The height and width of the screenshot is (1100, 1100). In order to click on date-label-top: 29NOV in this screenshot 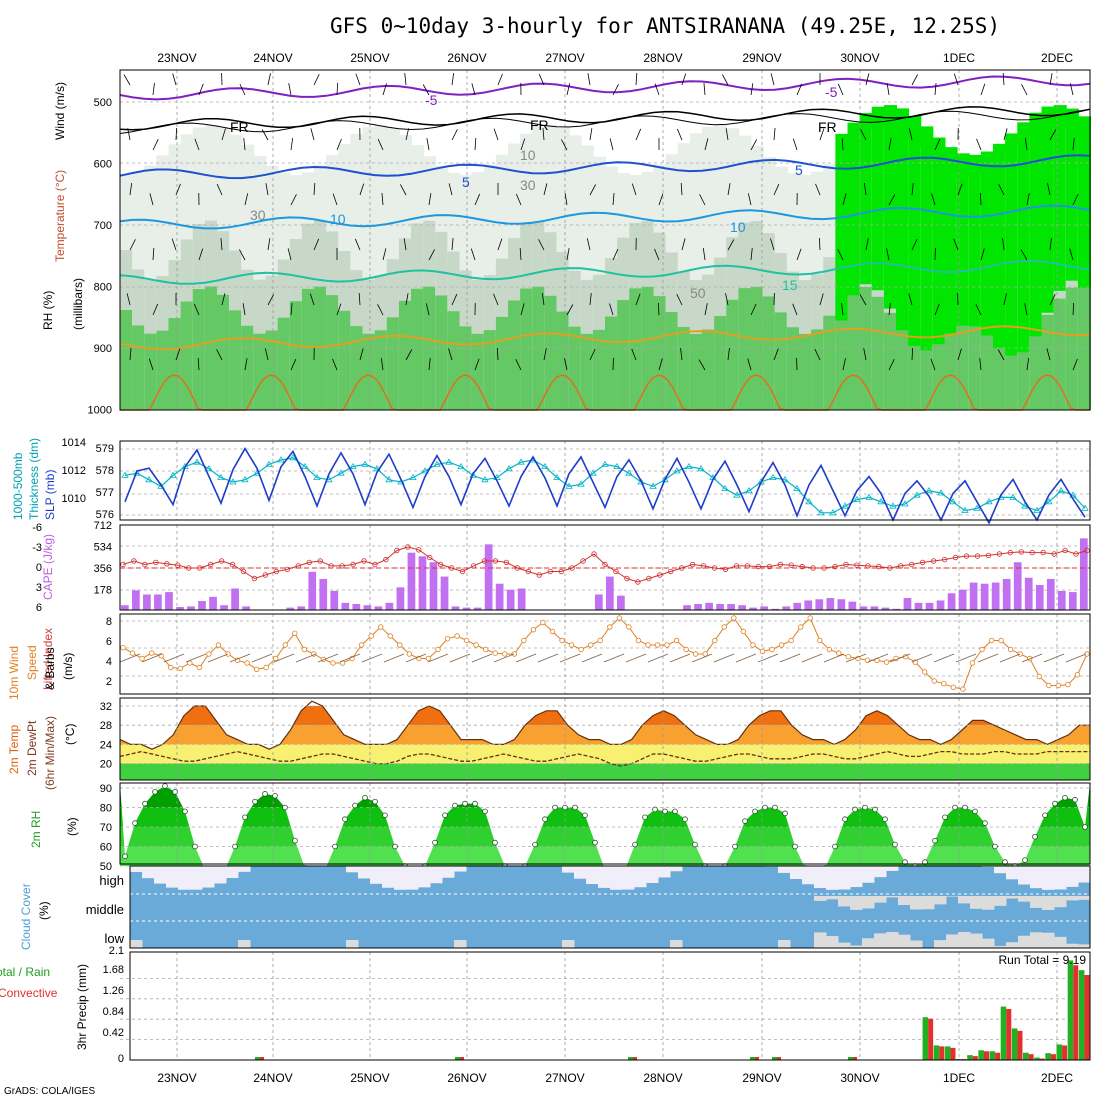, I will do `click(761, 58)`.